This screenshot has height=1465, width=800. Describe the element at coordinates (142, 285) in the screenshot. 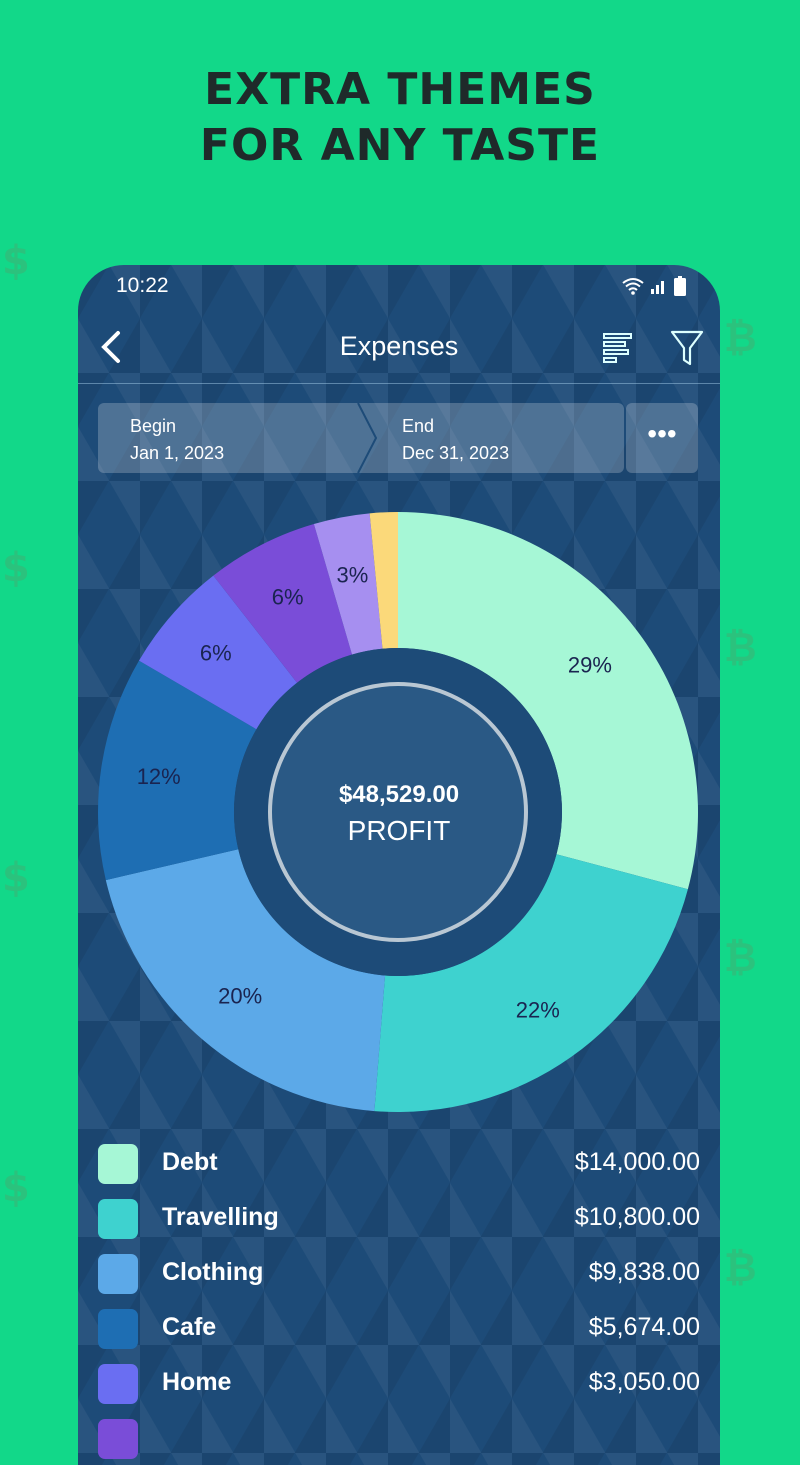

I see `status-time: 10:22` at that location.